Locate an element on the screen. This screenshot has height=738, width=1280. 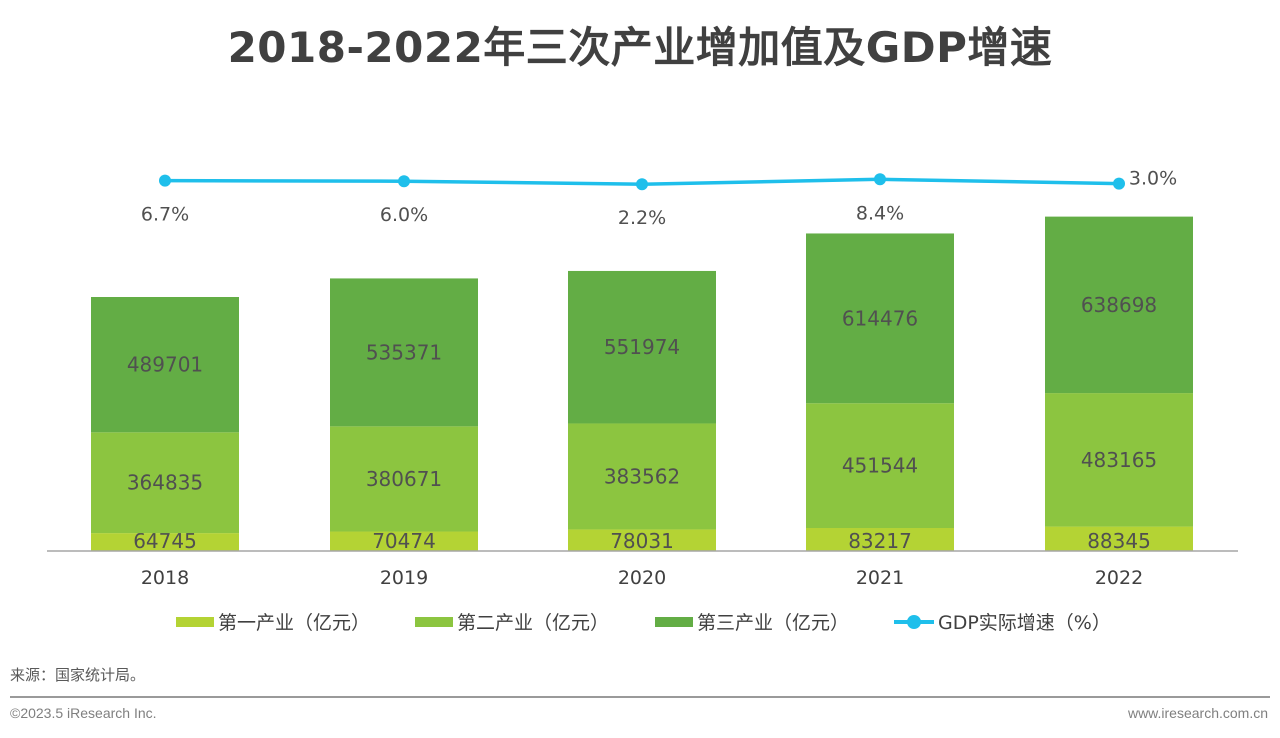
copyright: ©2023.5 iResearch Inc. is located at coordinates (83, 713).